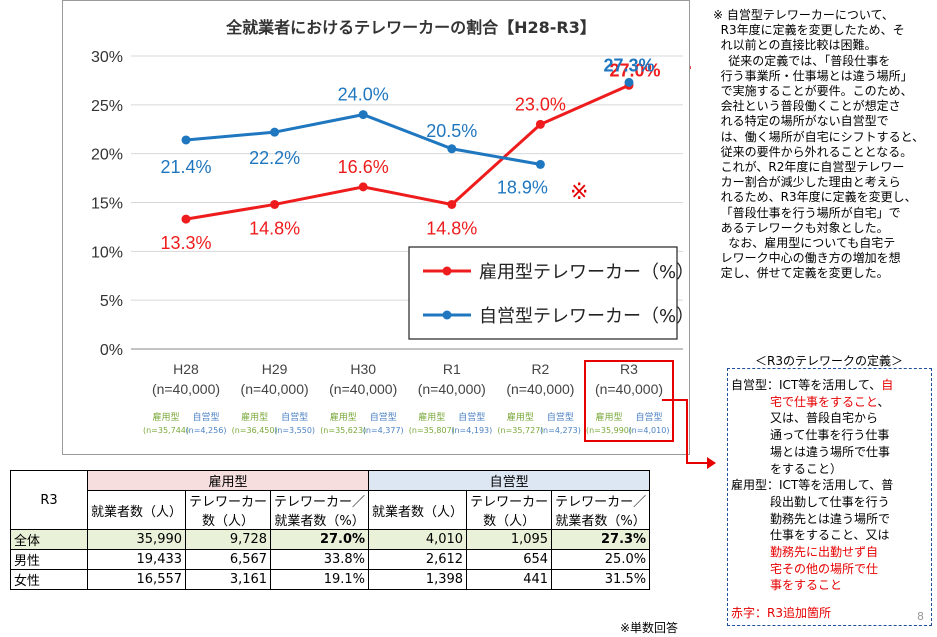 The width and height of the screenshot is (937, 637). Describe the element at coordinates (228, 480) in the screenshot. I see `table-group-employed: 雇用型` at that location.